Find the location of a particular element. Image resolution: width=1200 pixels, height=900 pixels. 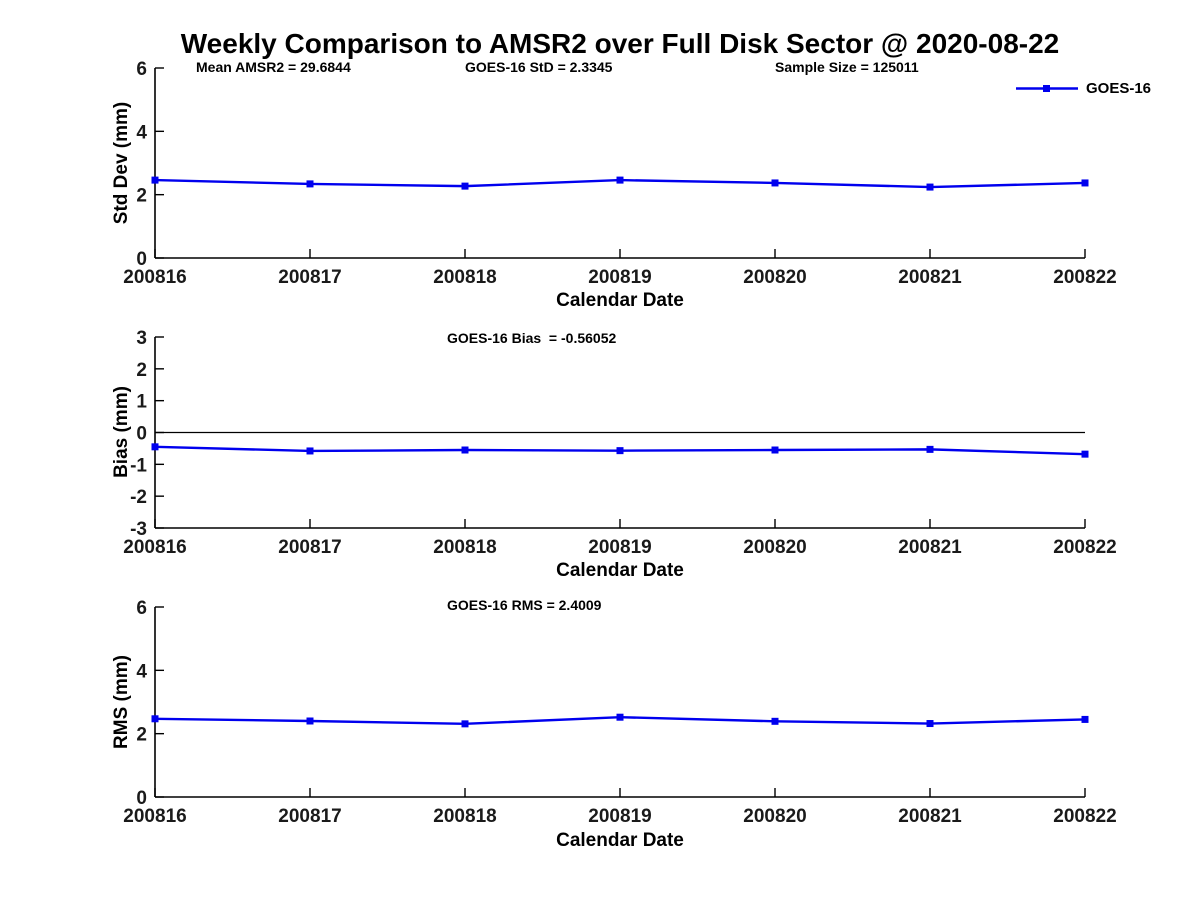

y-tick-label: -2 is located at coordinates (138, 497).